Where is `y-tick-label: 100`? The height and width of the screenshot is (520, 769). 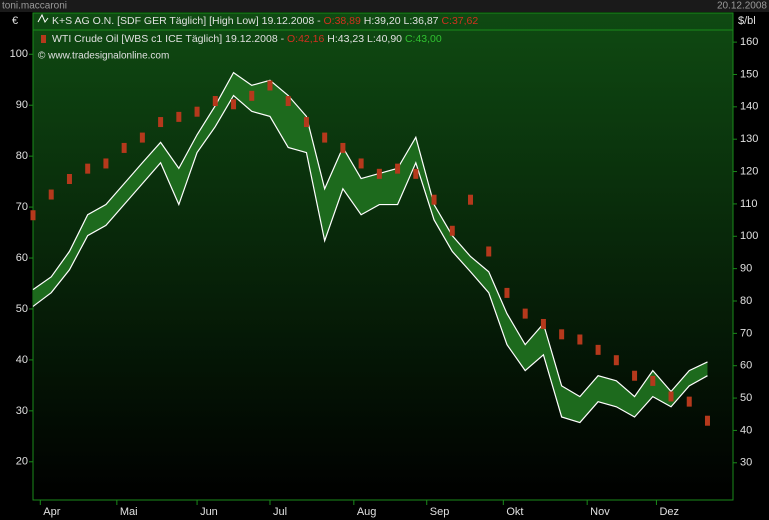 y-tick-label: 100 is located at coordinates (19, 54).